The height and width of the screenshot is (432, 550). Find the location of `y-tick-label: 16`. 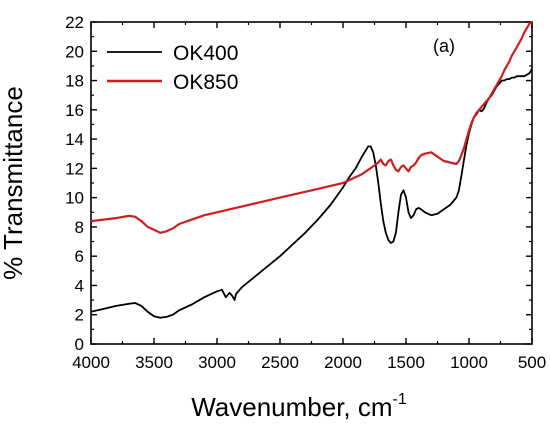

y-tick-label: 16 is located at coordinates (74, 110).